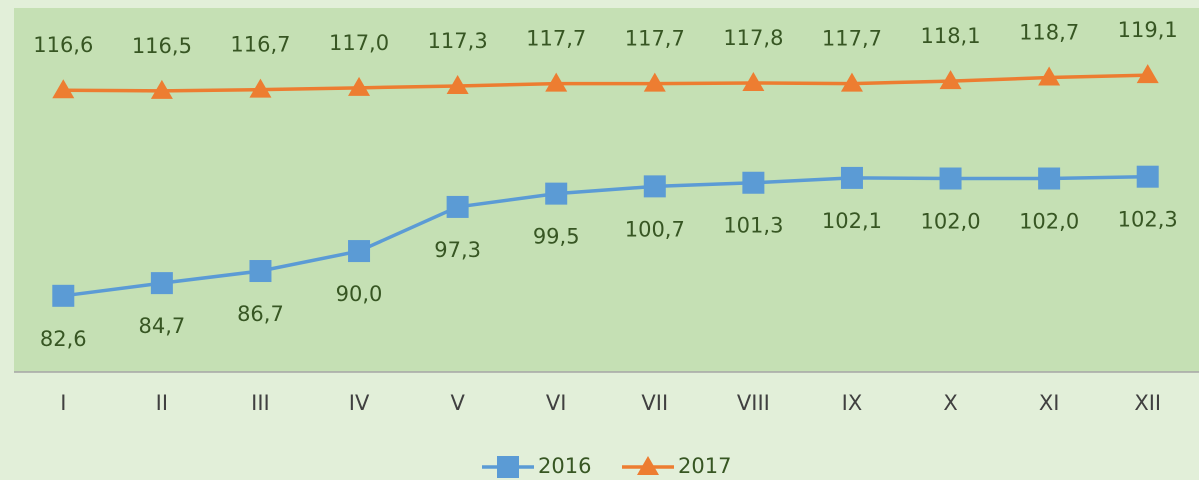 This screenshot has width=1199, height=480. Describe the element at coordinates (1049, 403) in the screenshot. I see `x-tick-label: XI` at that location.